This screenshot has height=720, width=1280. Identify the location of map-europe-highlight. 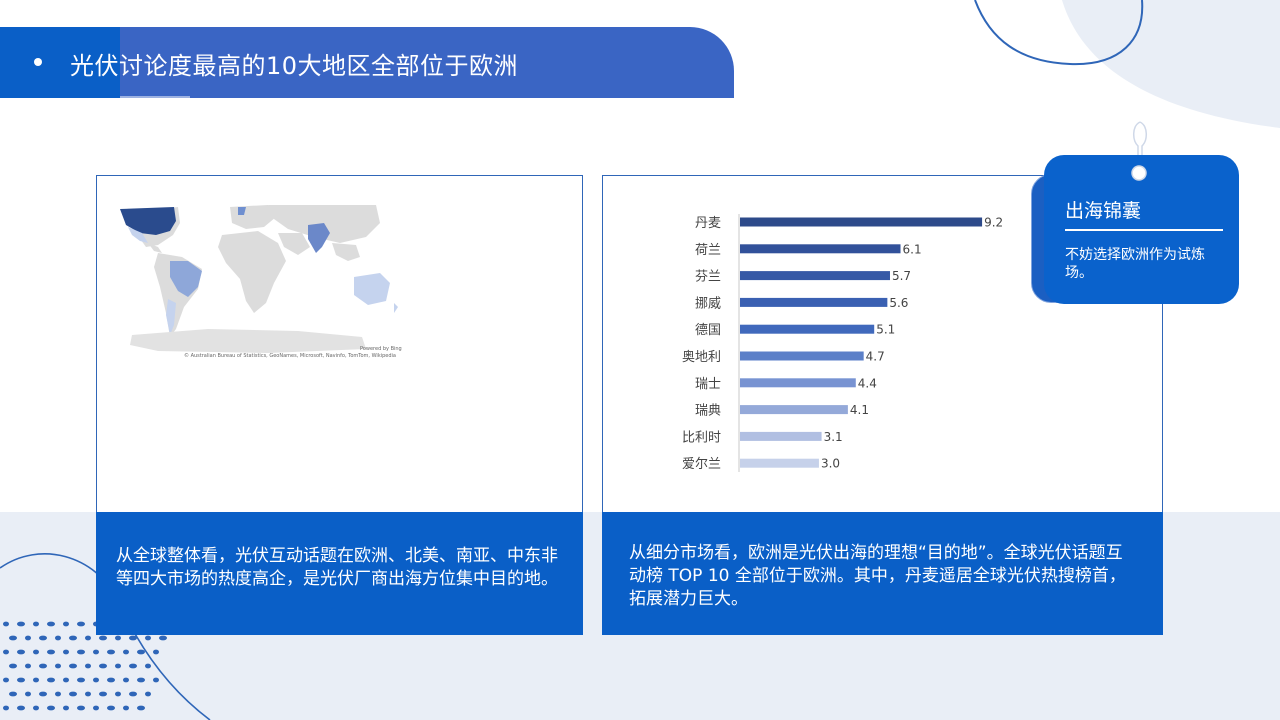
(242, 211).